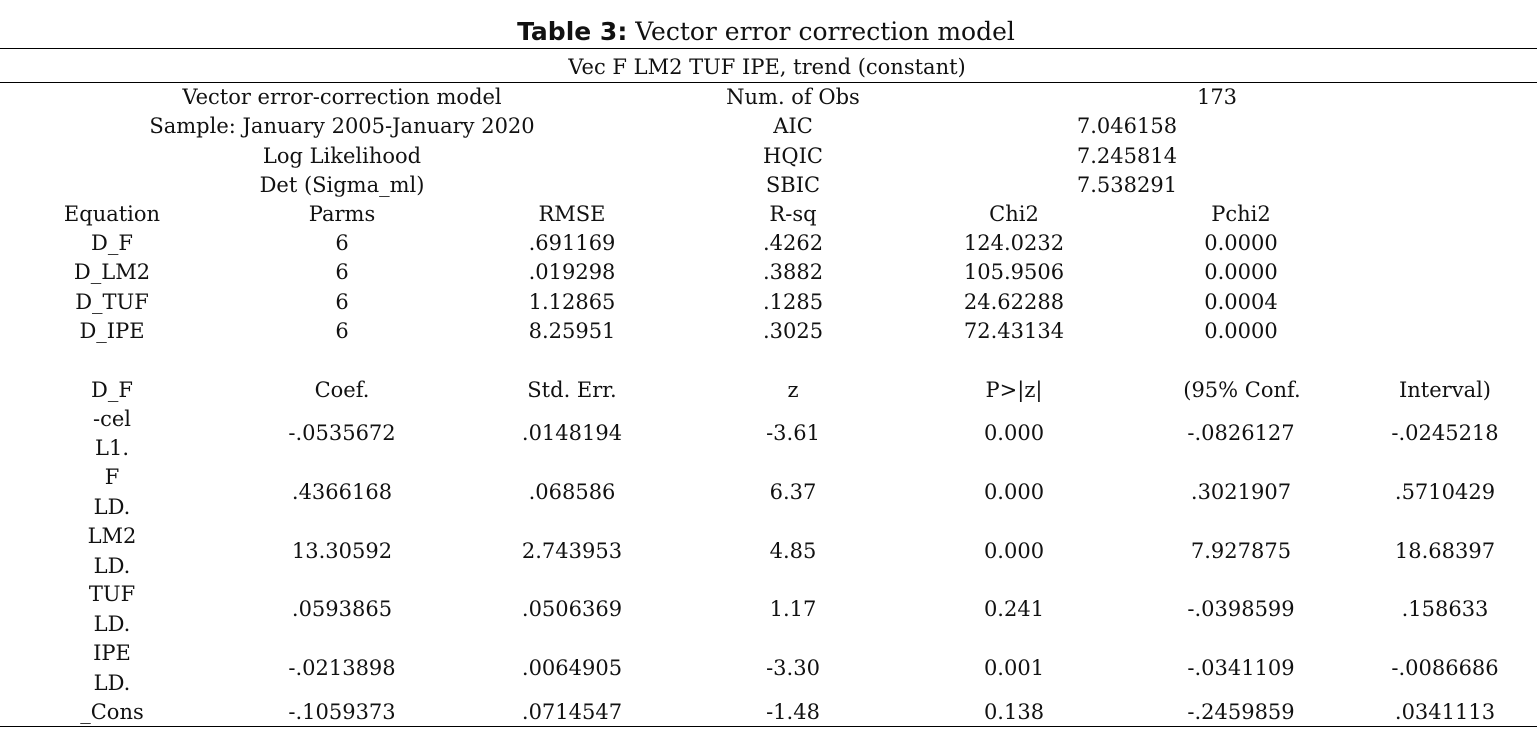 The height and width of the screenshot is (738, 1540). Describe the element at coordinates (342, 243) in the screenshot. I see `eq-row-0-parms: 6` at that location.